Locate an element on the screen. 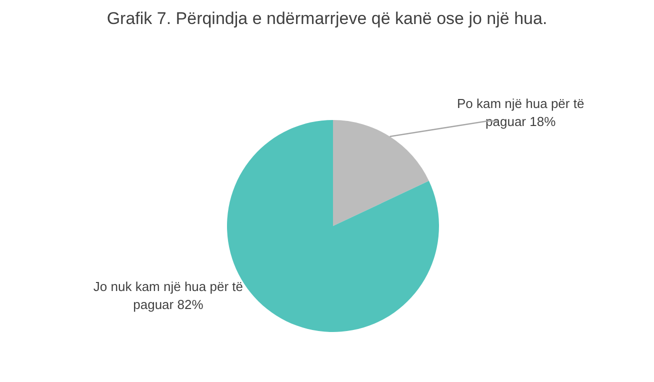 The height and width of the screenshot is (382, 654). slice-label: Jo nuk kam një hua për të paguar 82% is located at coordinates (168, 295).